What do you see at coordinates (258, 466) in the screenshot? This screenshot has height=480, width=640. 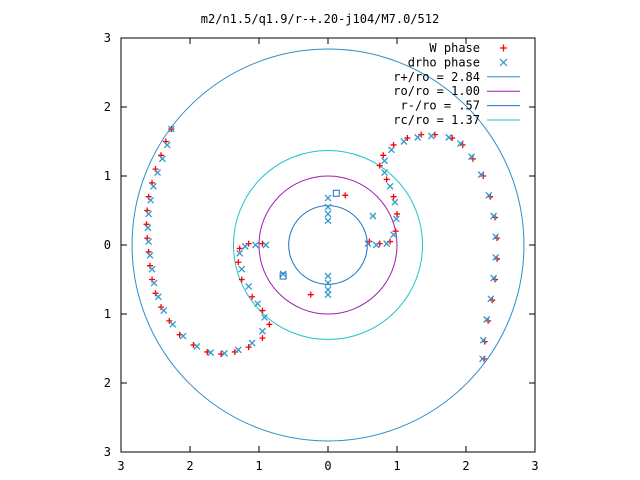 I see `x-tick-label: 1` at bounding box center [258, 466].